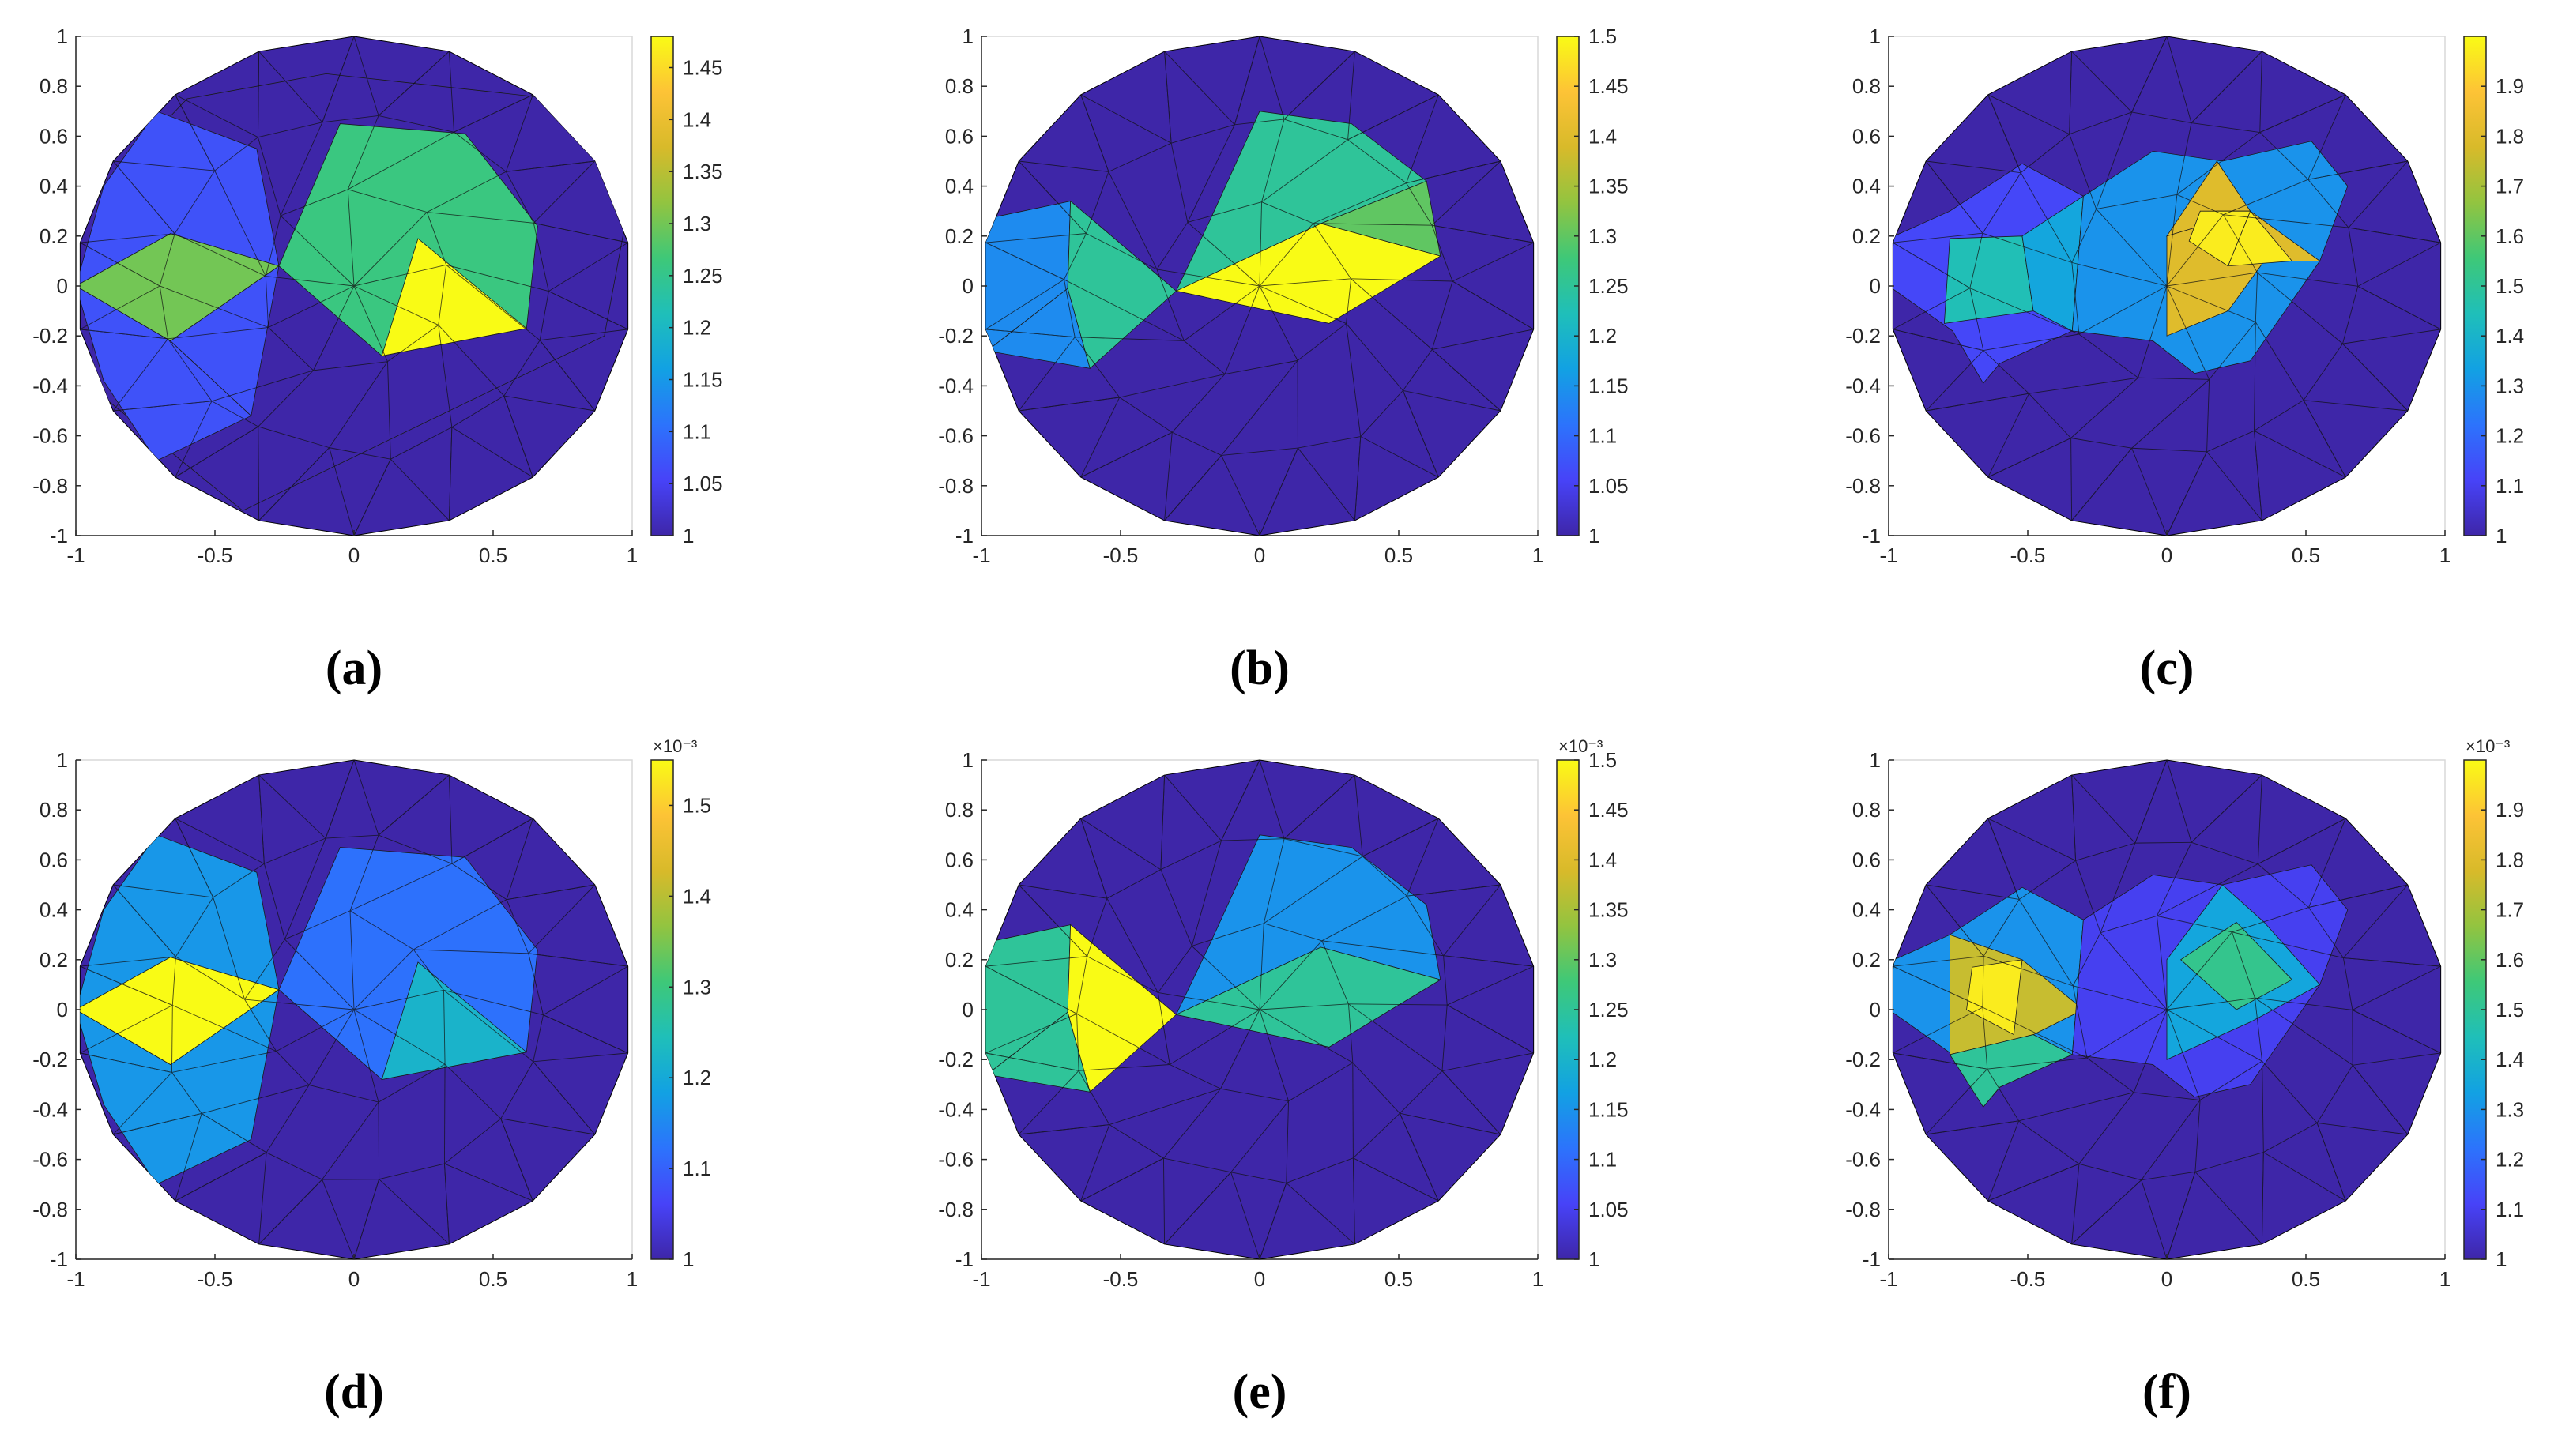 This screenshot has width=2558, height=1456. What do you see at coordinates (2510, 336) in the screenshot?
I see `colorbar-tick-label: 1.4` at bounding box center [2510, 336].